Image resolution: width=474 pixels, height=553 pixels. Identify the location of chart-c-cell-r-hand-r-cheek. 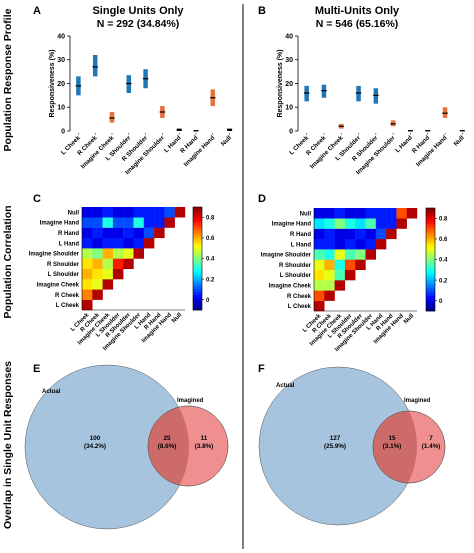
(97, 233).